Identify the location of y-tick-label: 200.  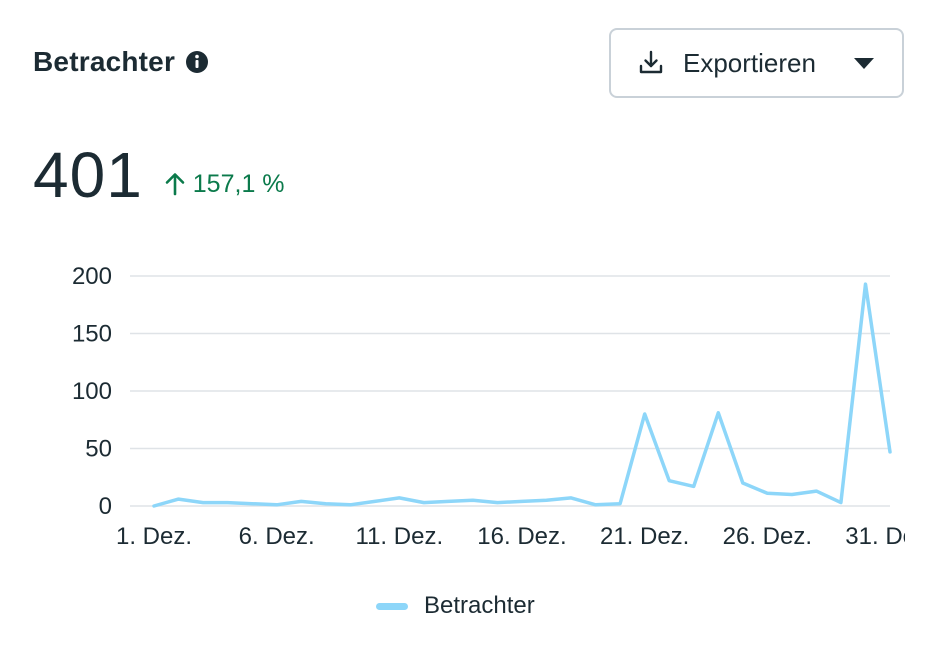
(92, 276).